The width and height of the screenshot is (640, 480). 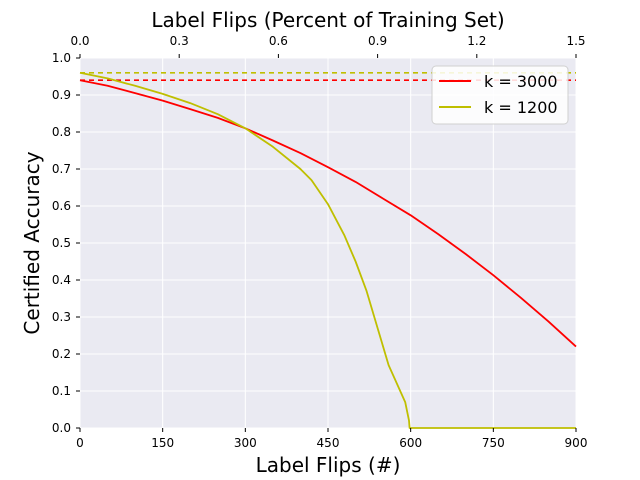 What do you see at coordinates (327, 20) in the screenshot?
I see `chart-title: Label Flips (Percent of Training Set)` at bounding box center [327, 20].